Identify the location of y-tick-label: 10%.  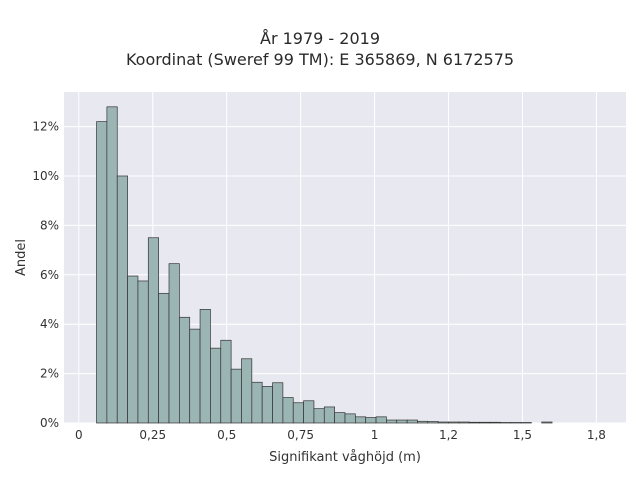
(45, 176).